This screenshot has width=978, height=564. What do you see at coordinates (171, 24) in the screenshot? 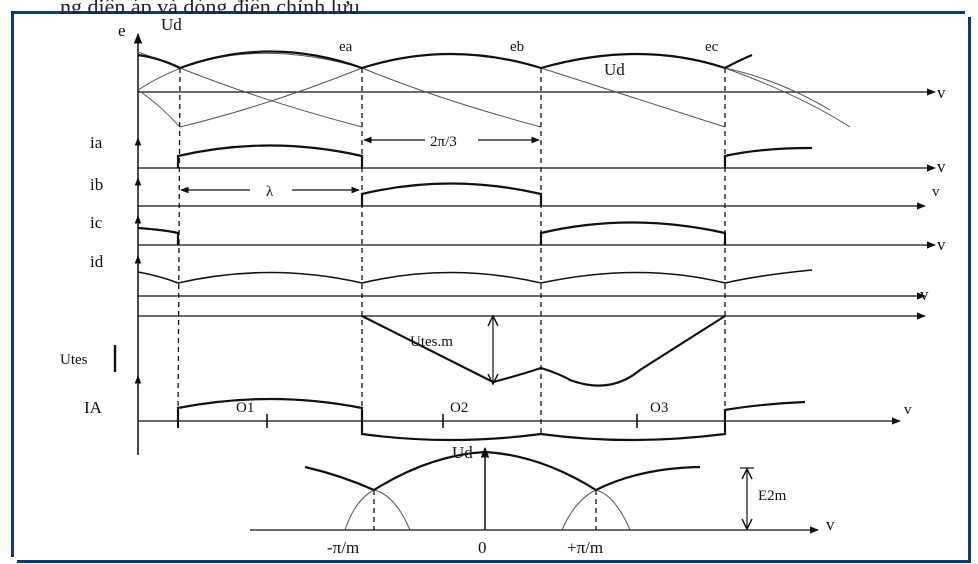
I see `label-ud-top: Ud` at bounding box center [171, 24].